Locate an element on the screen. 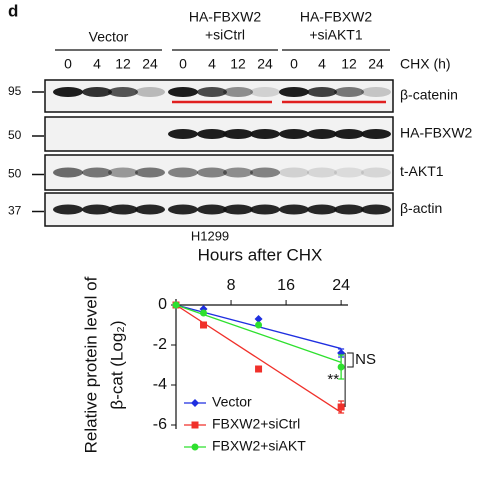 The width and height of the screenshot is (498, 480). legend-label: FBXW2+siCtrl is located at coordinates (256, 424).